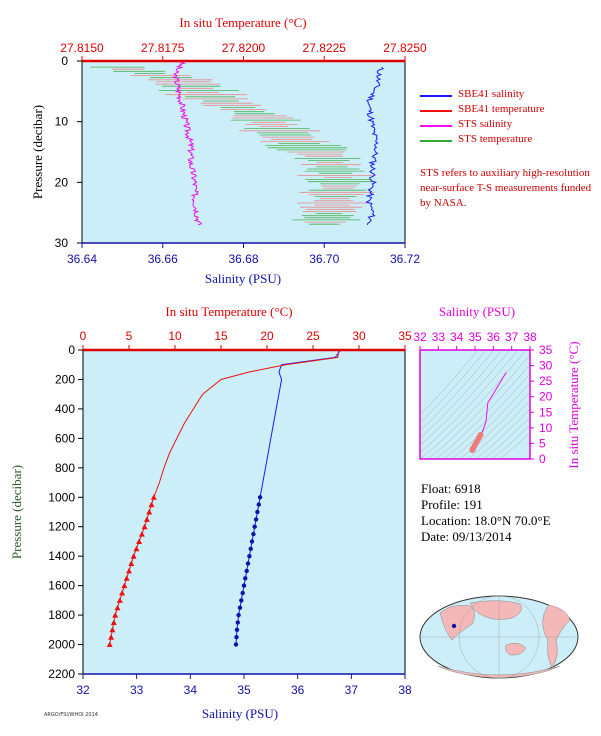 This screenshot has height=736, width=601. What do you see at coordinates (71, 350) in the screenshot?
I see `main-pres-tick-label: 0` at bounding box center [71, 350].